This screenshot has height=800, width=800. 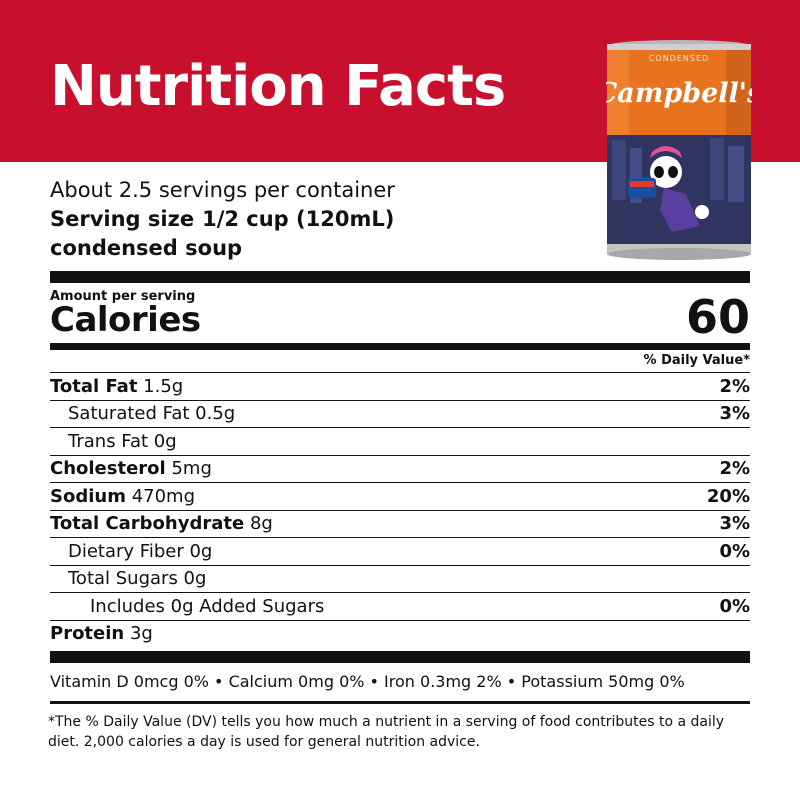 What do you see at coordinates (400, 524) in the screenshot?
I see `nutrient-row: Total Carbohydrate 8g 3%` at bounding box center [400, 524].